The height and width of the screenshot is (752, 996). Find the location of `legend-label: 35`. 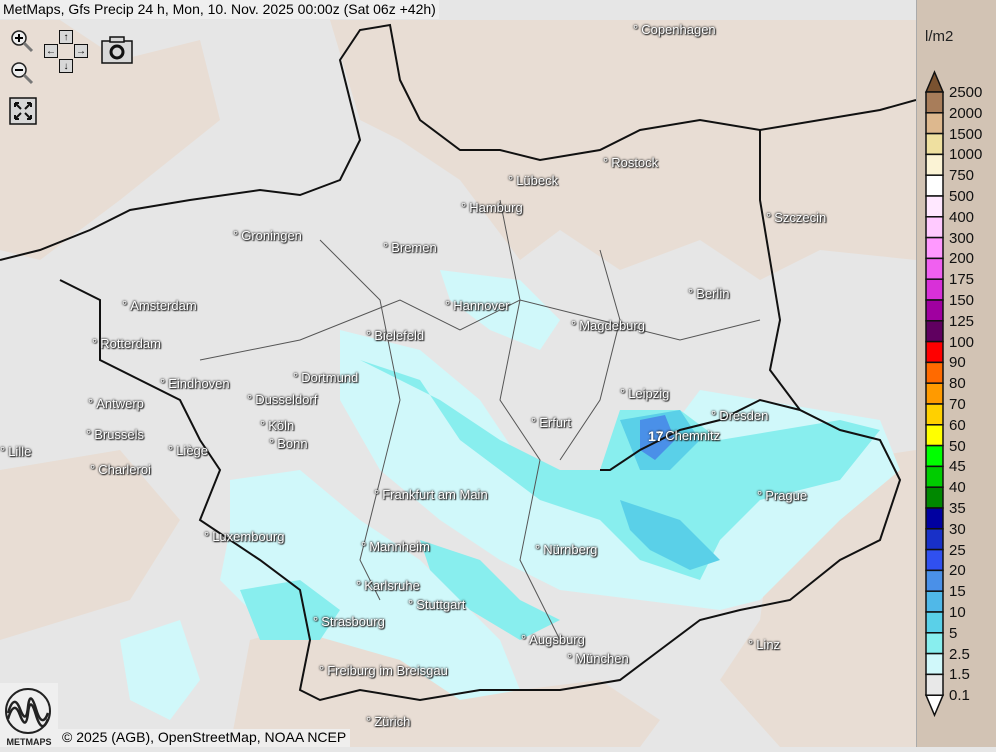

legend-label: 35 is located at coordinates (957, 508).